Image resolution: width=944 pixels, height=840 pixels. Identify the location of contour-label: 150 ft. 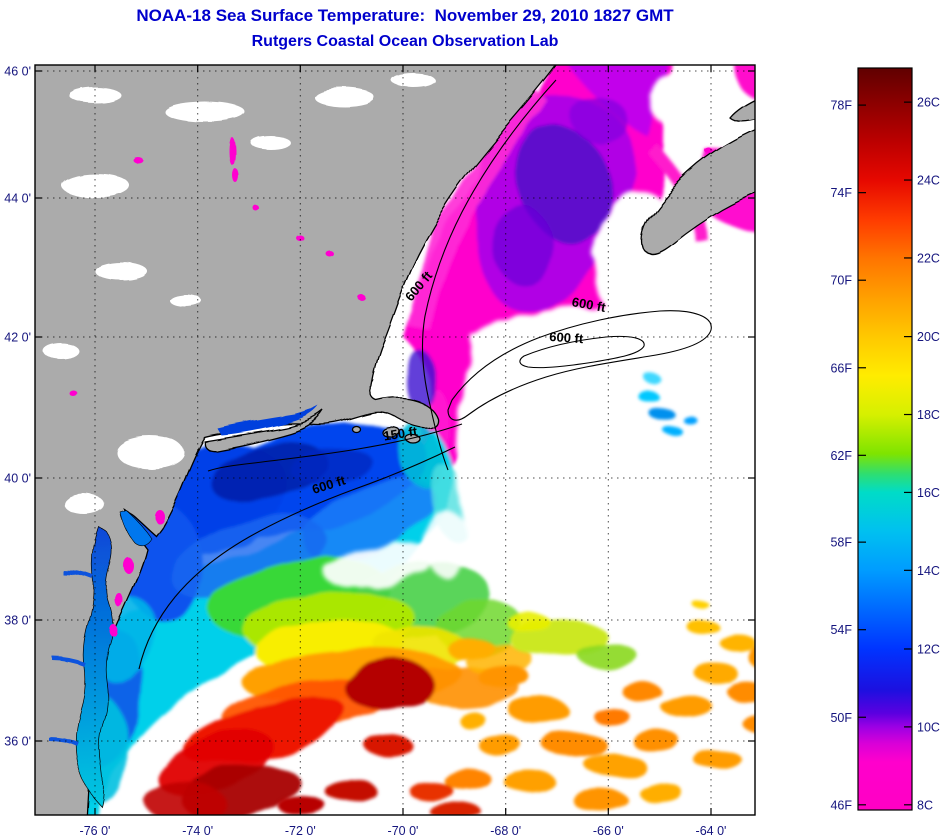
(400, 433).